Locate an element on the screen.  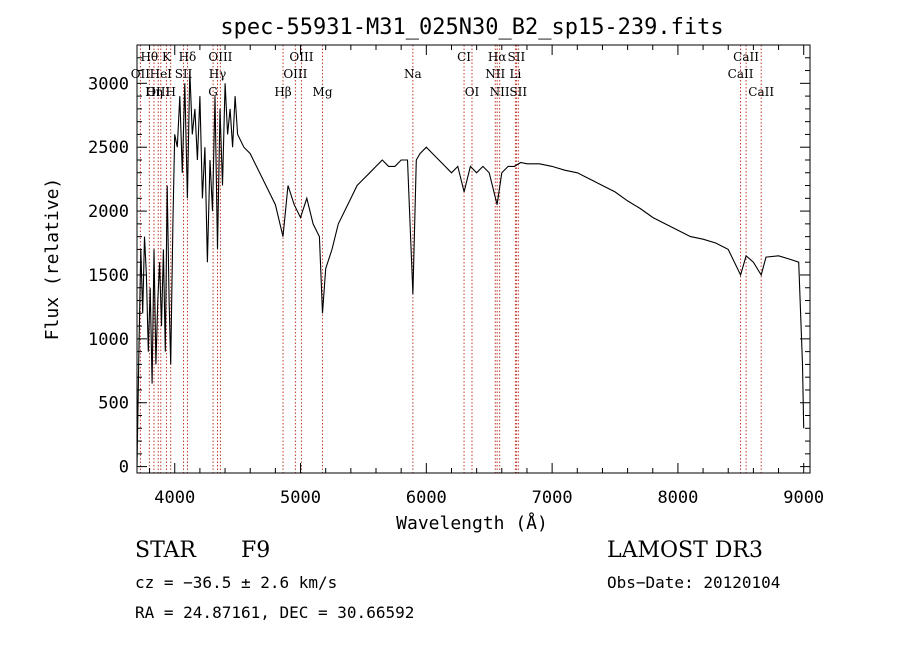
y-tick-label: 3000 is located at coordinates (108, 84).